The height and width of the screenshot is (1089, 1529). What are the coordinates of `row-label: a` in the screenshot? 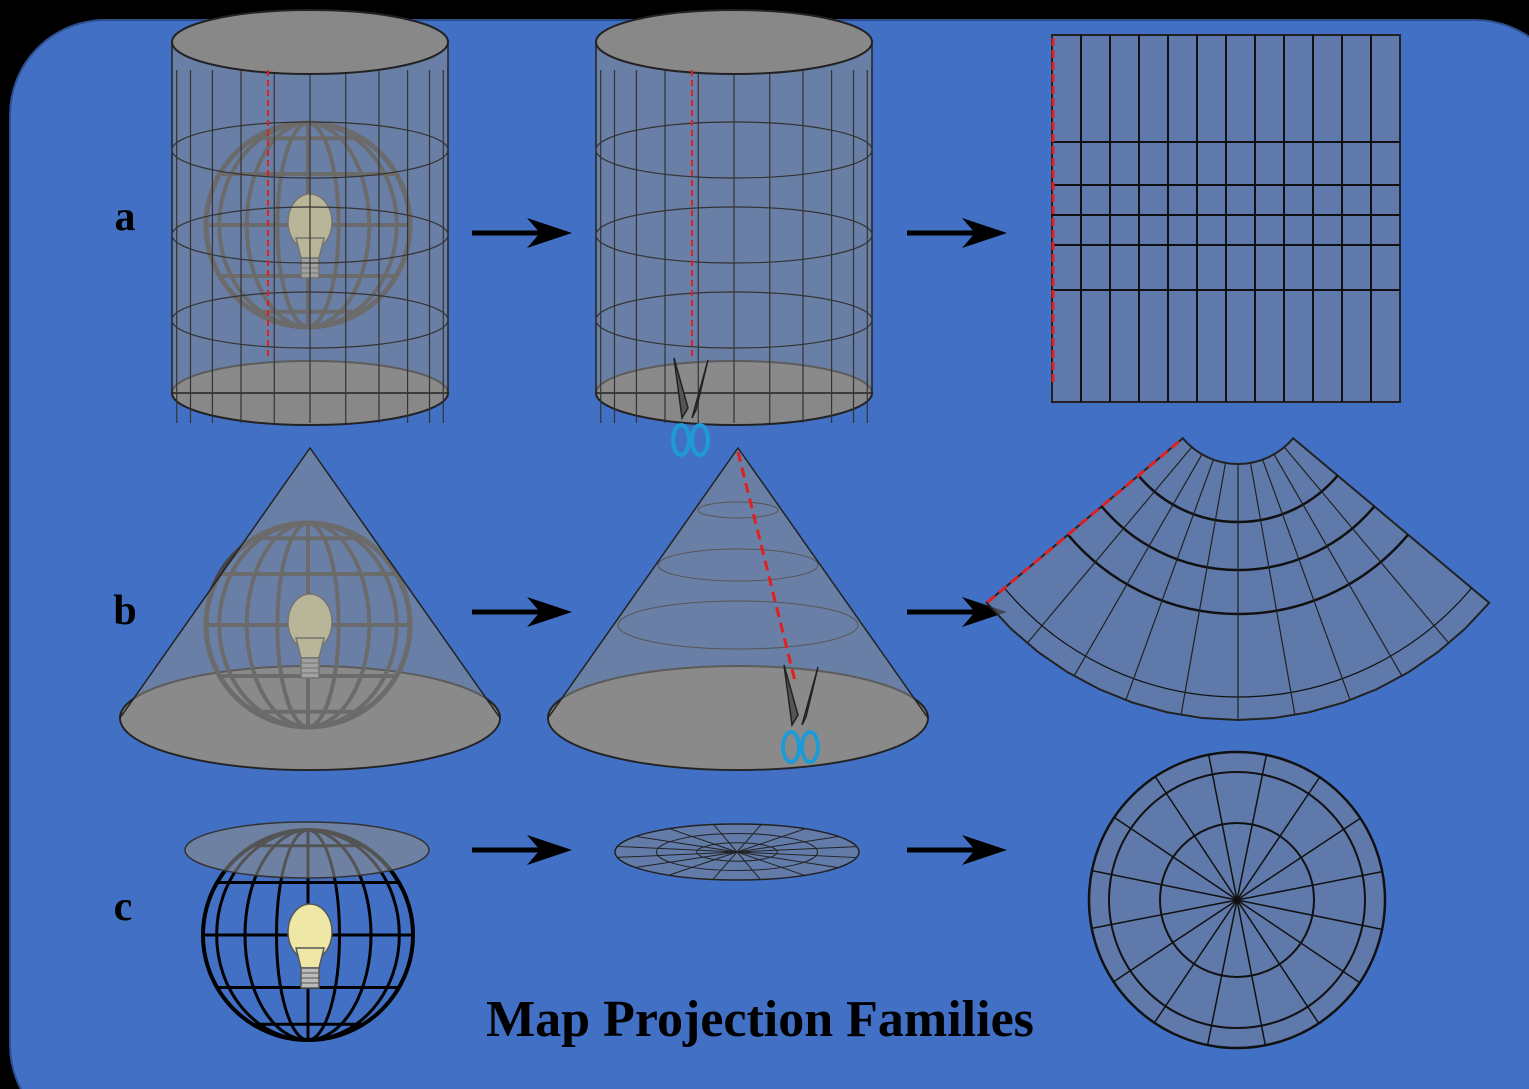 It's located at (125, 217).